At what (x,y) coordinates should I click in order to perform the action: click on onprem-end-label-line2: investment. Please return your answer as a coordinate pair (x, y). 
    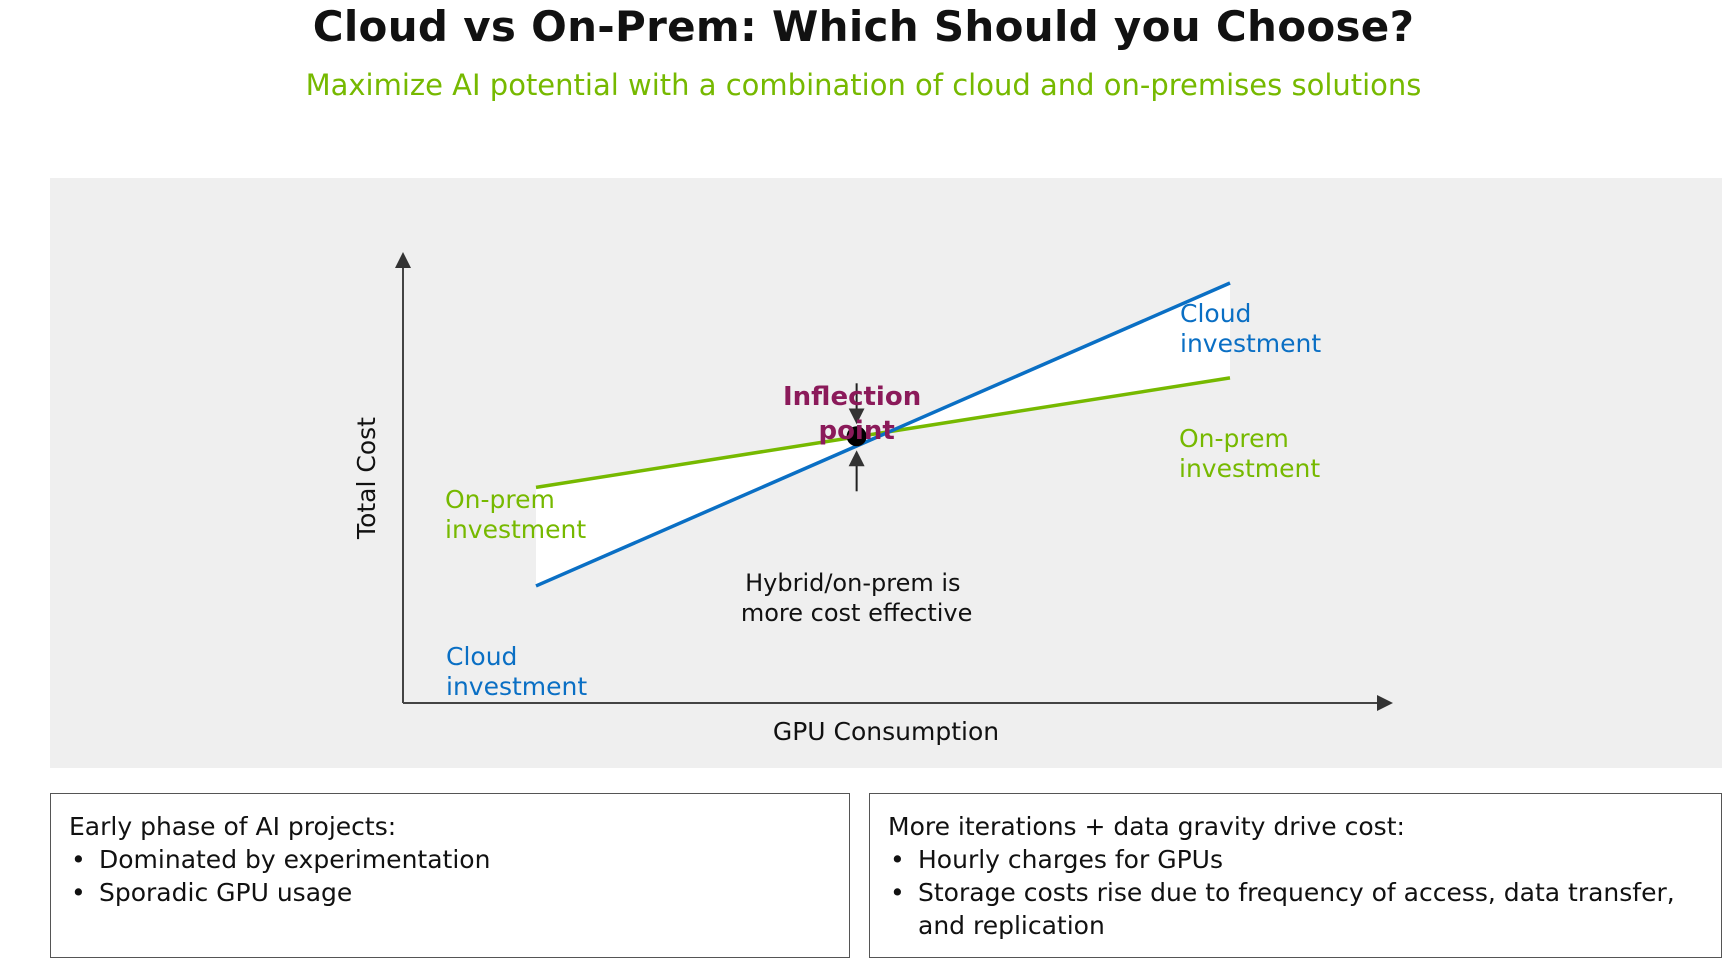
    Looking at the image, I should click on (1249, 468).